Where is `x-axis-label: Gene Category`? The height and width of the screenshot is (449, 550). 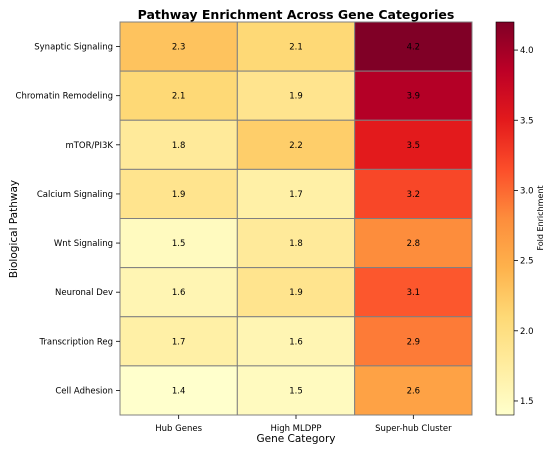 x-axis-label: Gene Category is located at coordinates (295, 439).